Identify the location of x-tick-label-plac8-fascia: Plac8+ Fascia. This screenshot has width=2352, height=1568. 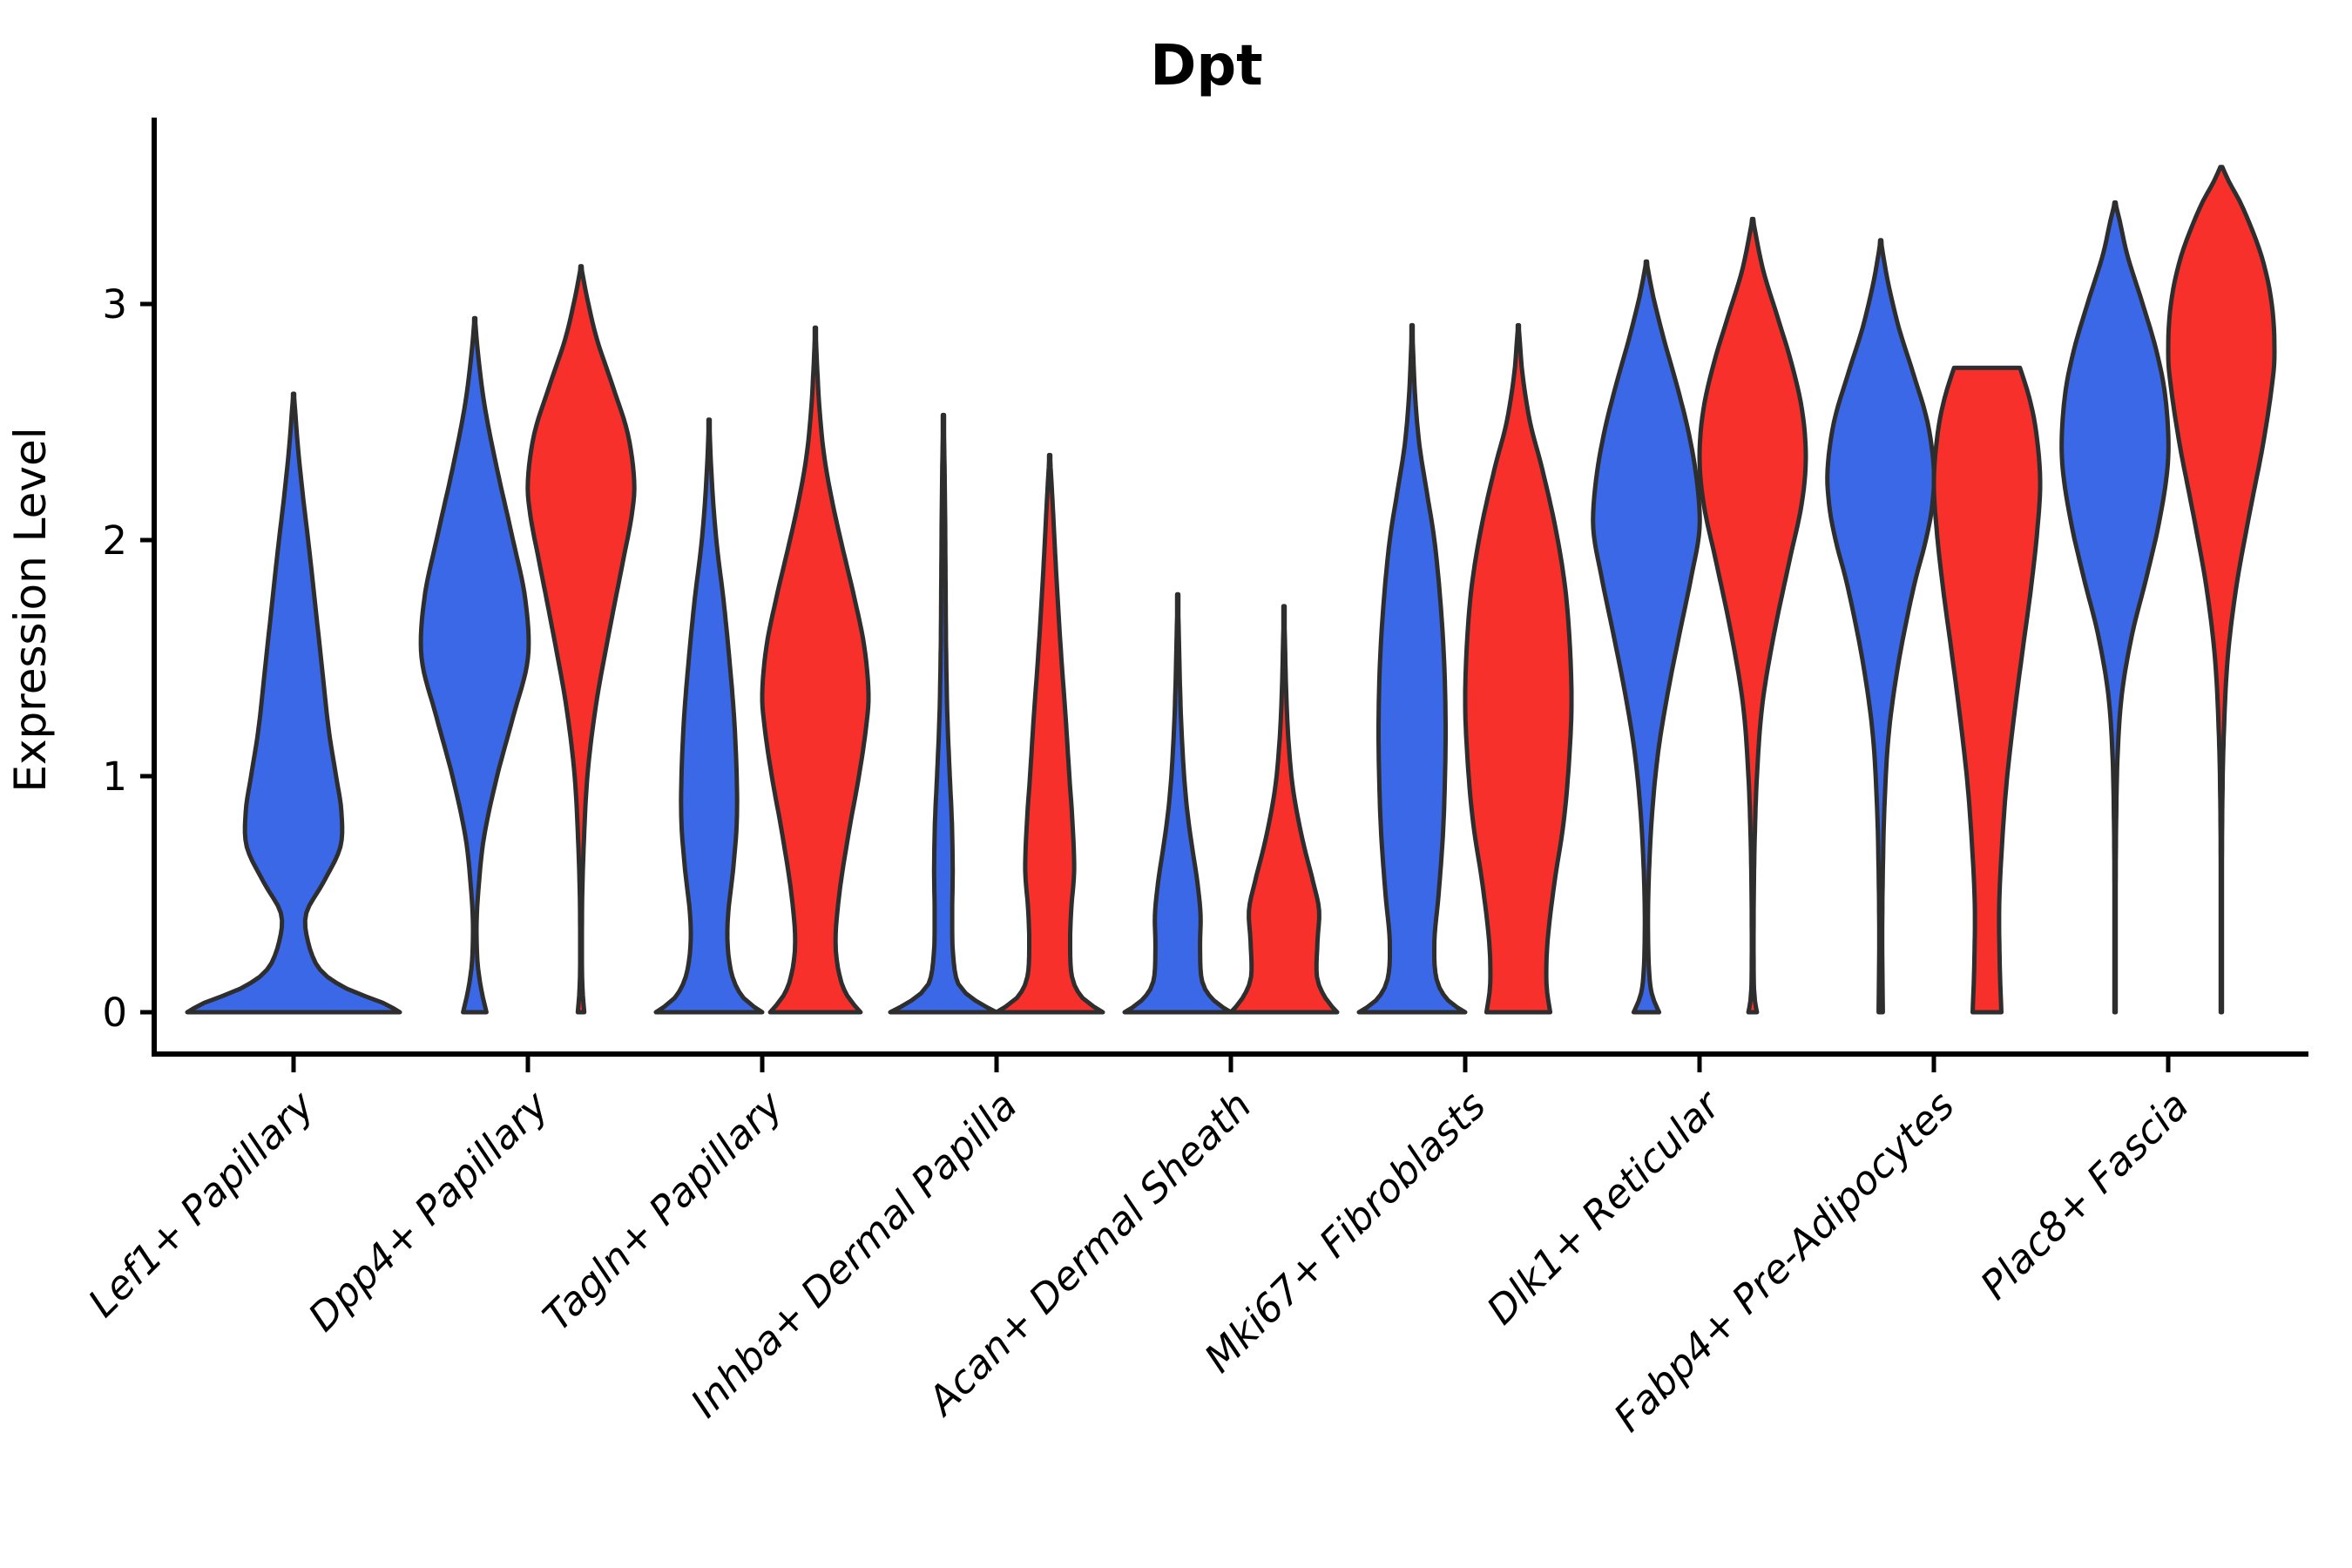
(2084, 1195).